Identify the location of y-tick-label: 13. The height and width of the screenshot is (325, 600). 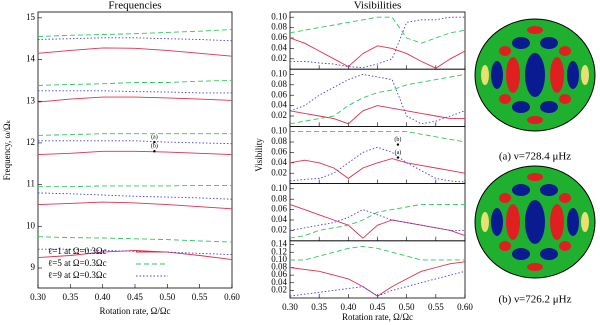
(31, 100).